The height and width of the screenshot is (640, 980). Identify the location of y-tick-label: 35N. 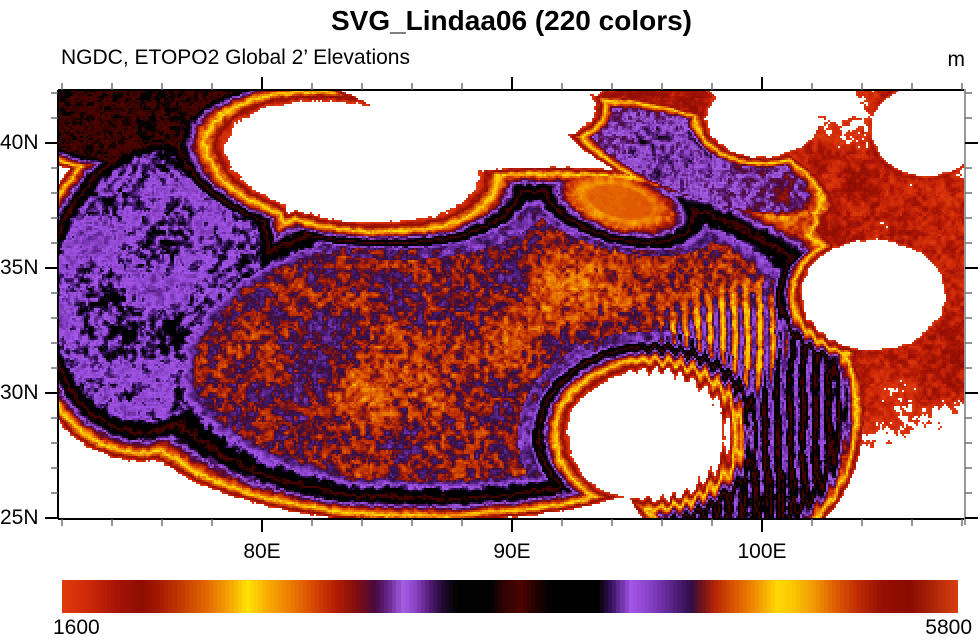
(19, 267).